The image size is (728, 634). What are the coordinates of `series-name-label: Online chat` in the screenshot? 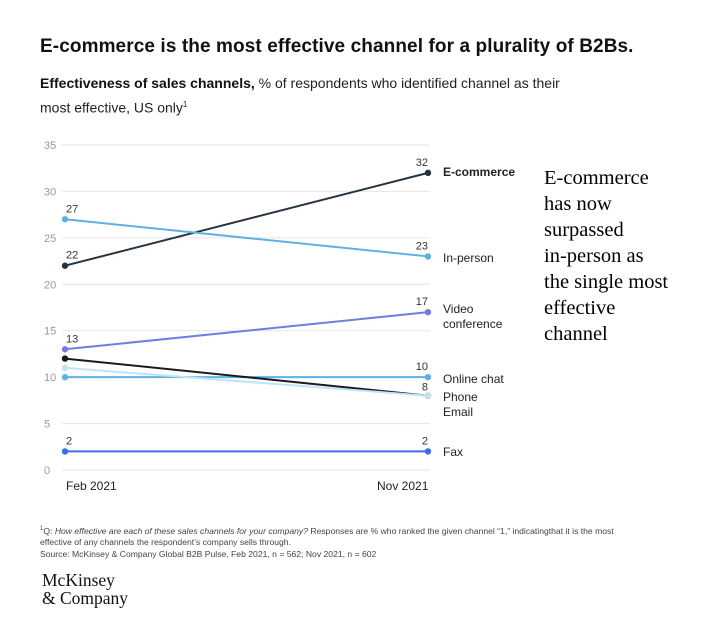 It's located at (473, 379).